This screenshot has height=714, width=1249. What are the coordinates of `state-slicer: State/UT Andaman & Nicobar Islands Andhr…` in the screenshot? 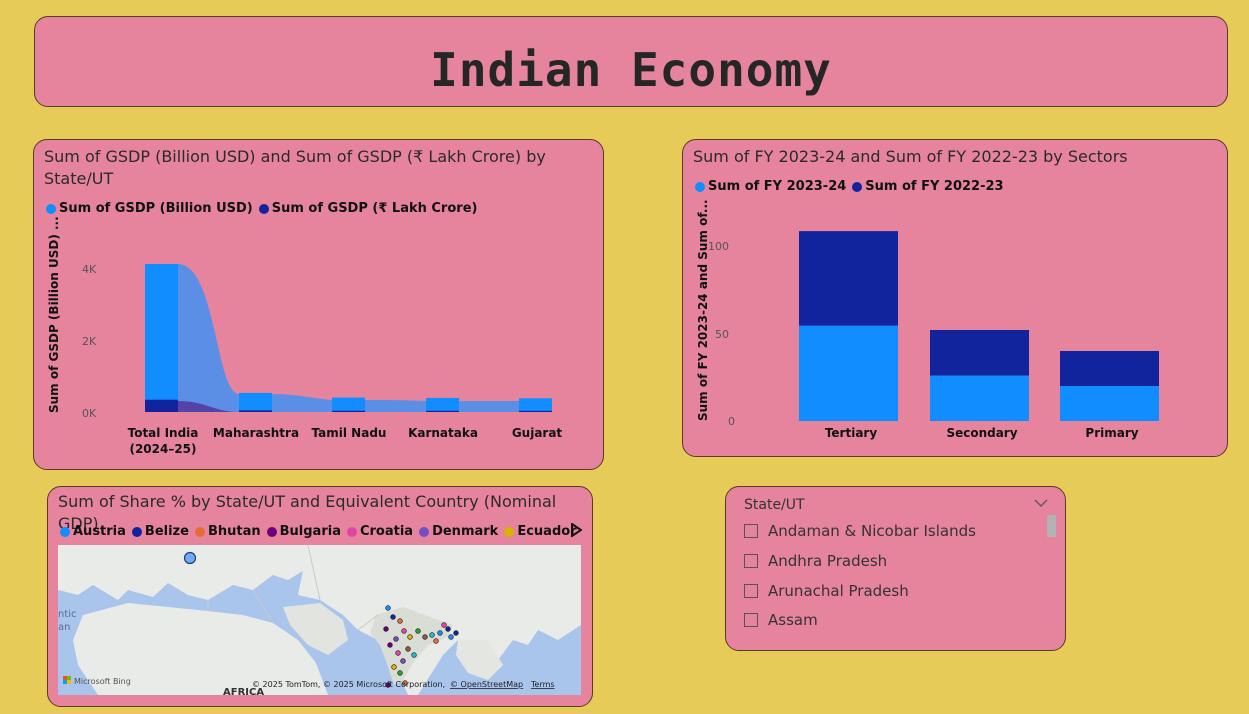 It's located at (895, 568).